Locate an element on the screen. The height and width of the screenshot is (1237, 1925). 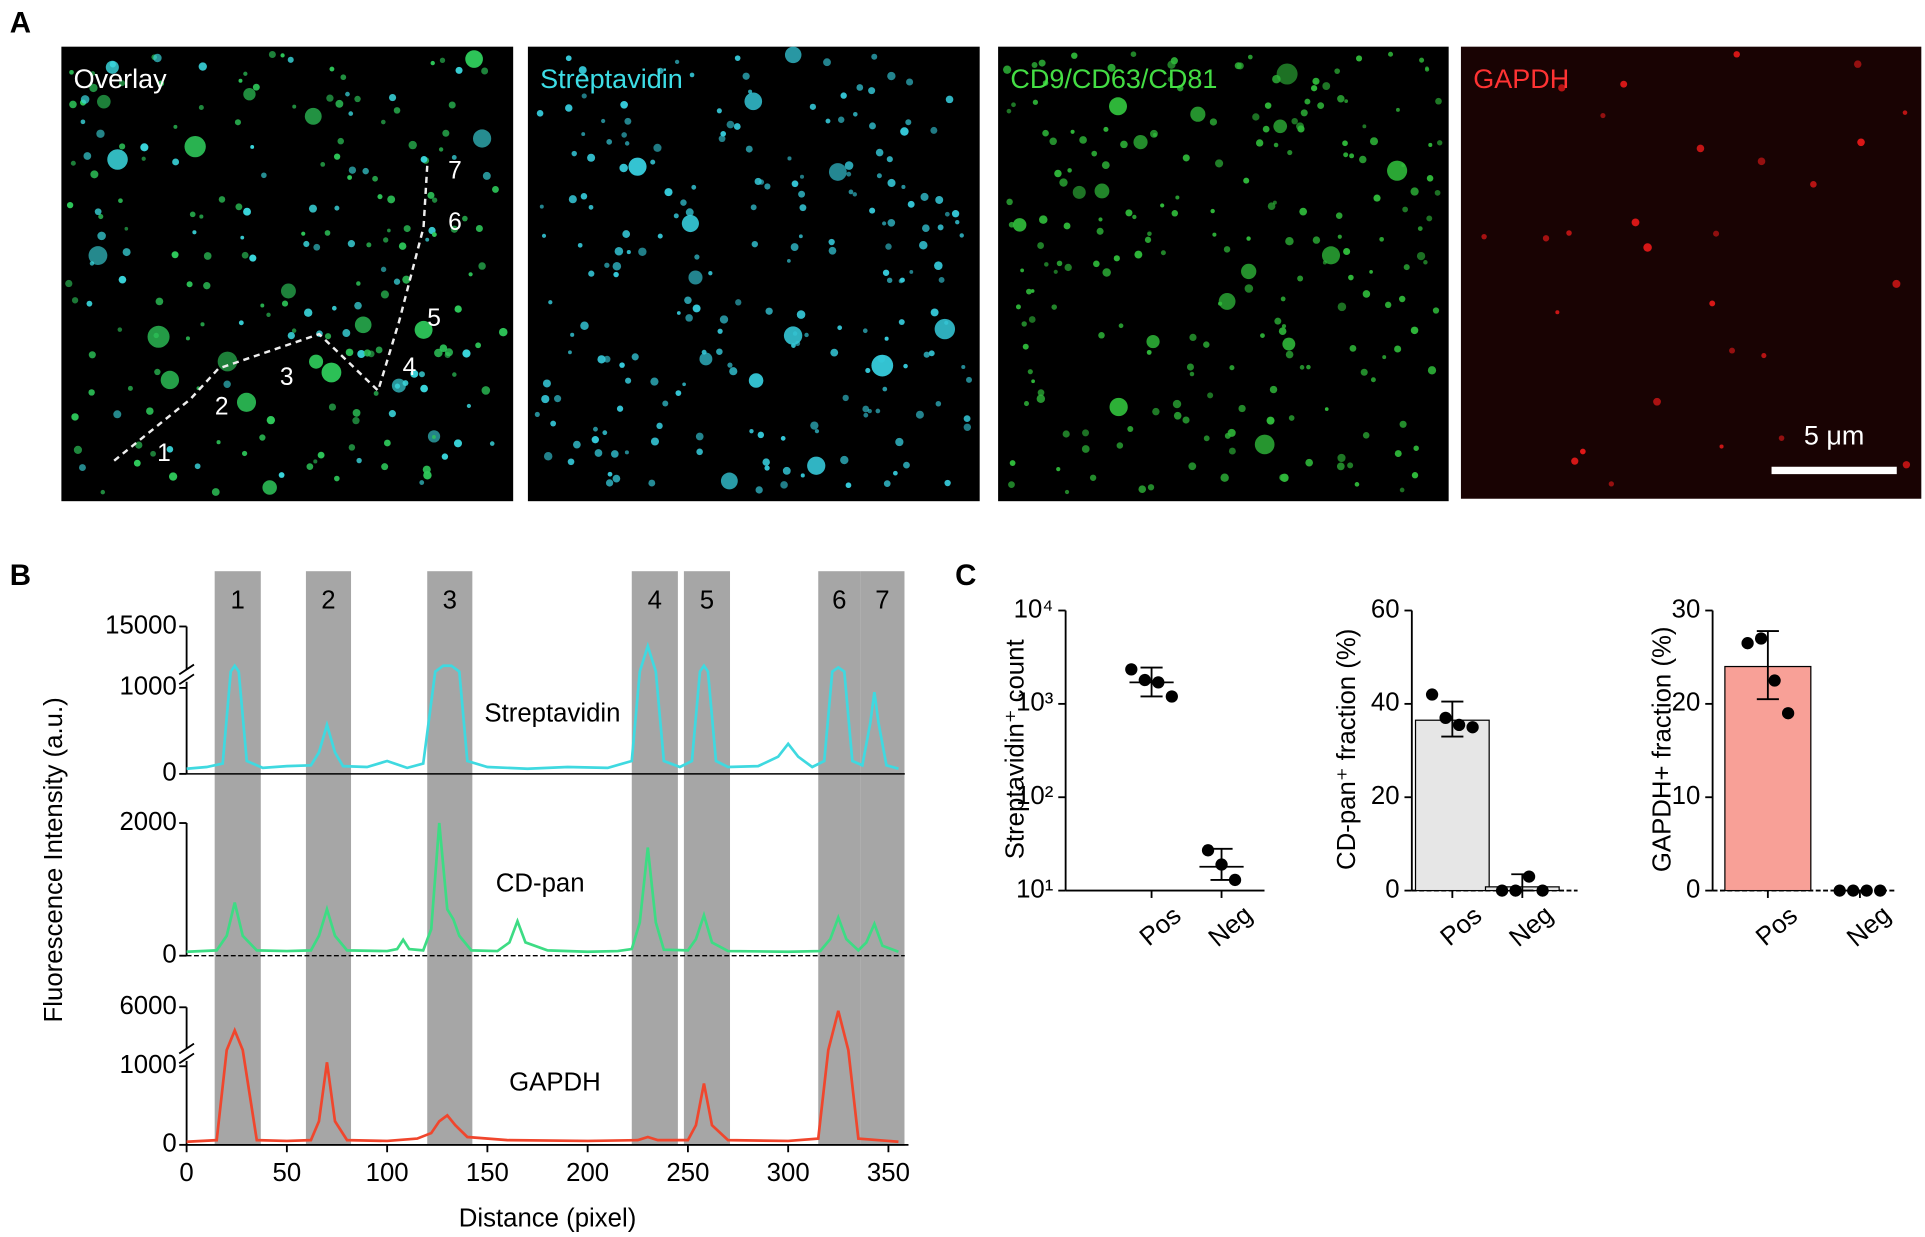
region-label: 1 is located at coordinates (238, 601).